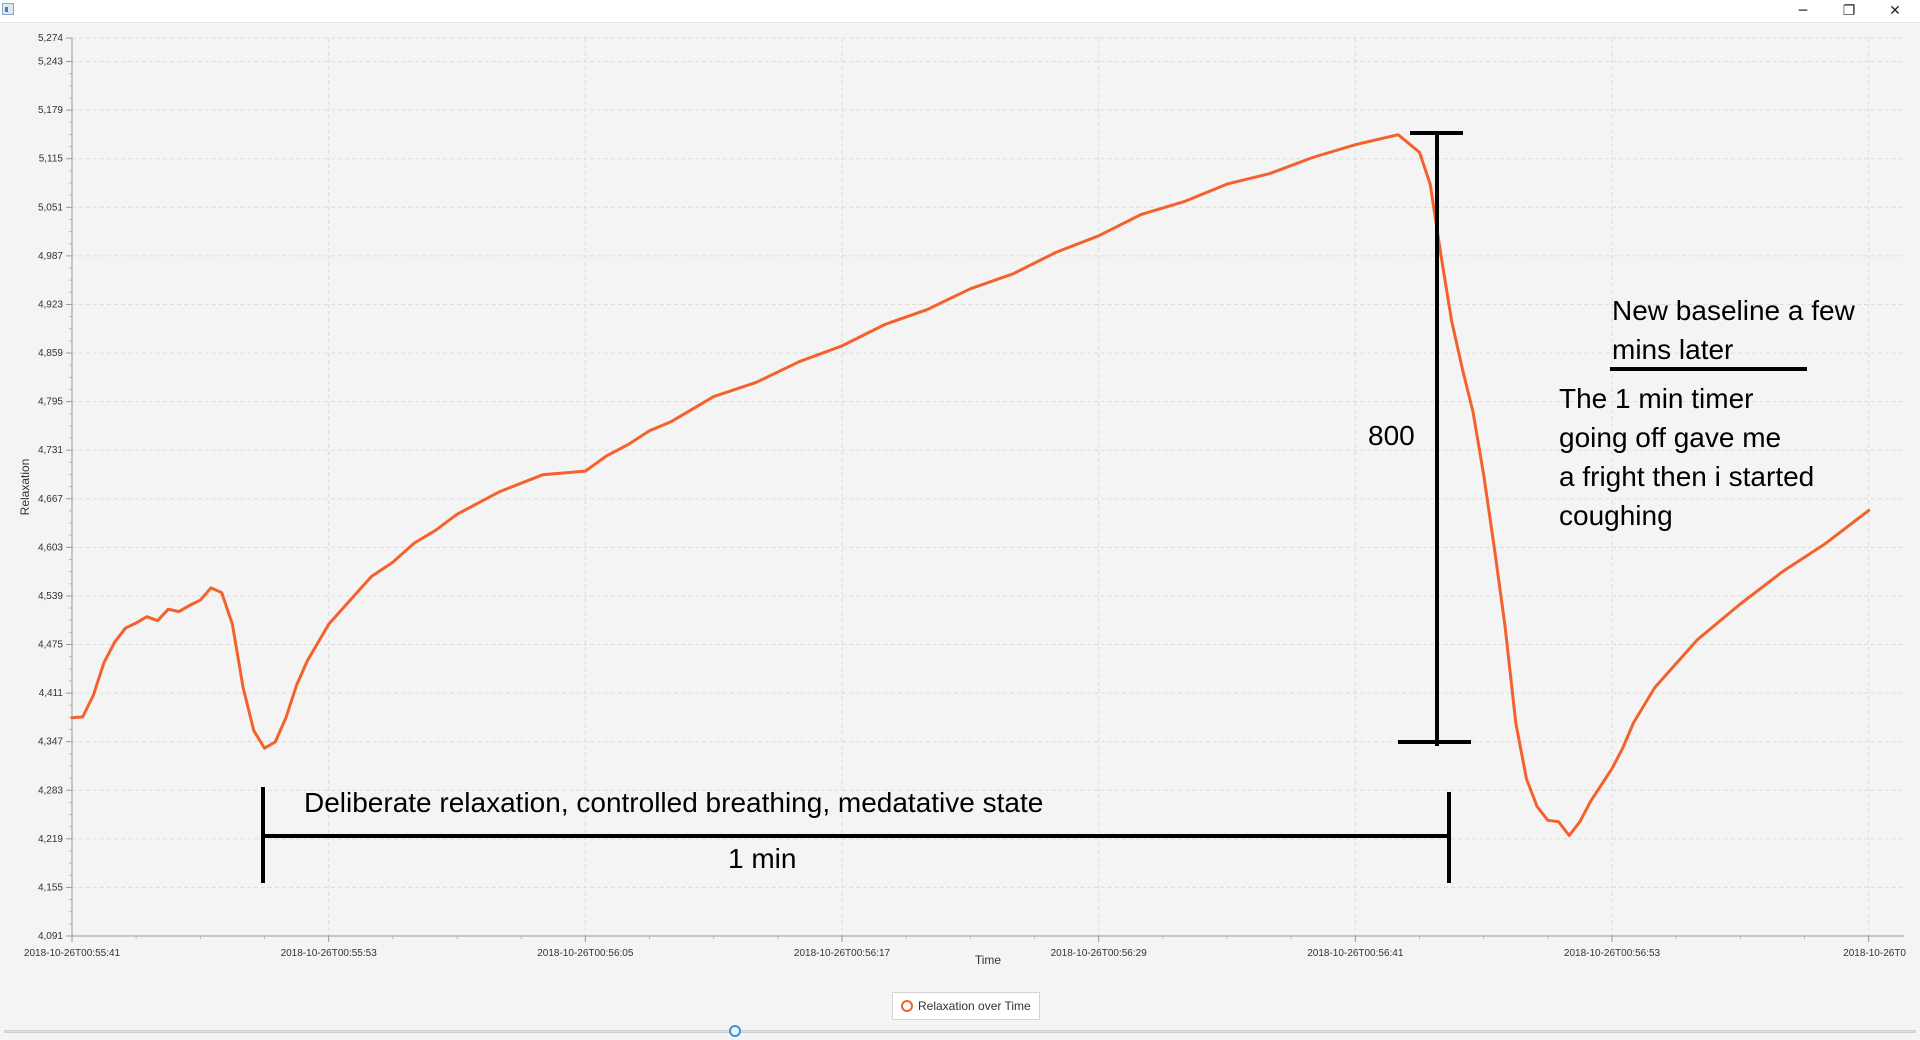 Image resolution: width=1920 pixels, height=1040 pixels. I want to click on timer-annotation-line: The 1 min timer, so click(1656, 398).